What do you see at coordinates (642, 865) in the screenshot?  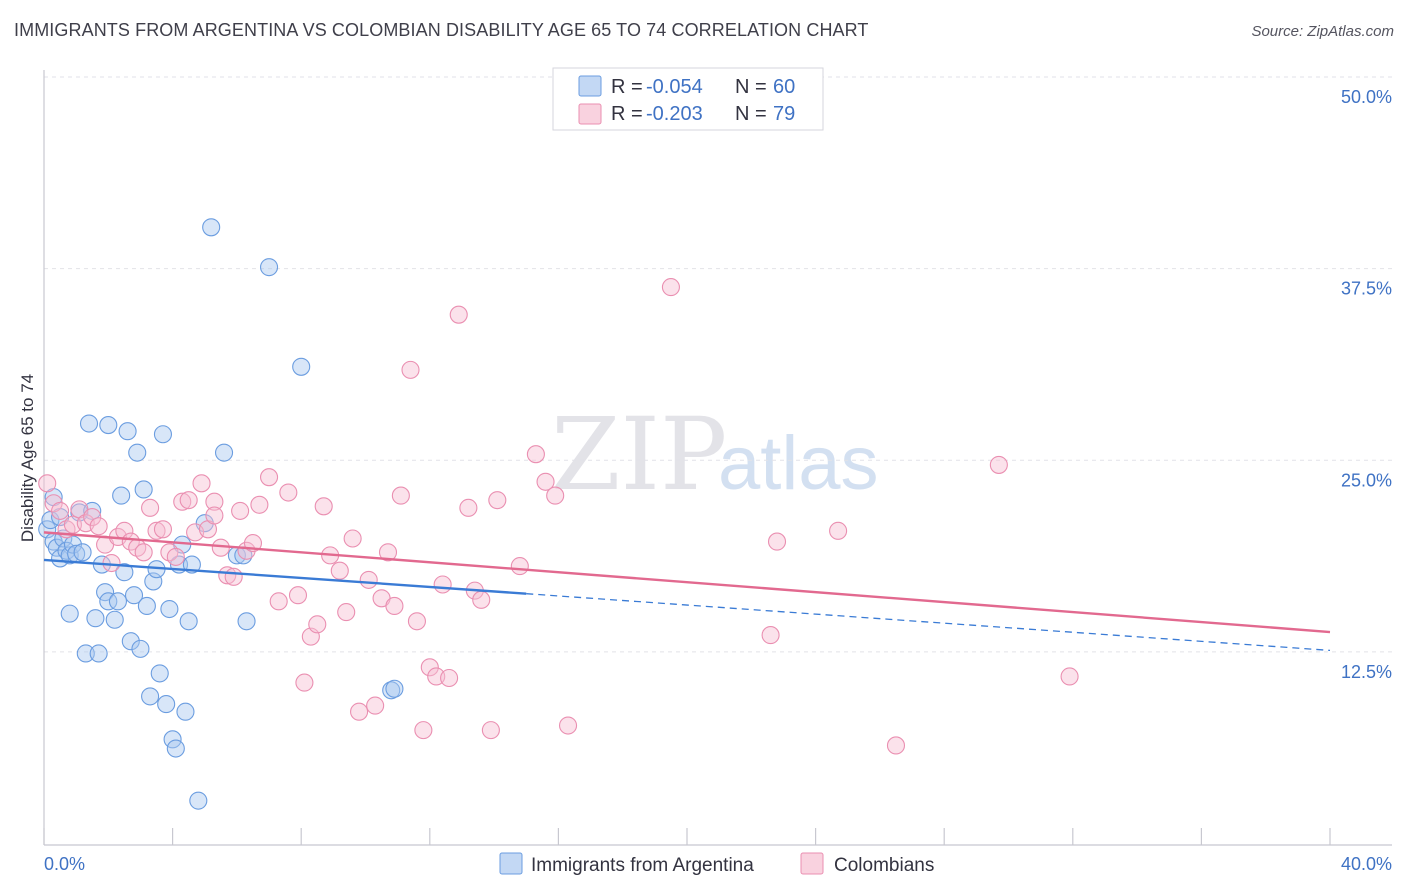 I see `bottom-legend-label-argentina: Immigrants from Argentina` at bounding box center [642, 865].